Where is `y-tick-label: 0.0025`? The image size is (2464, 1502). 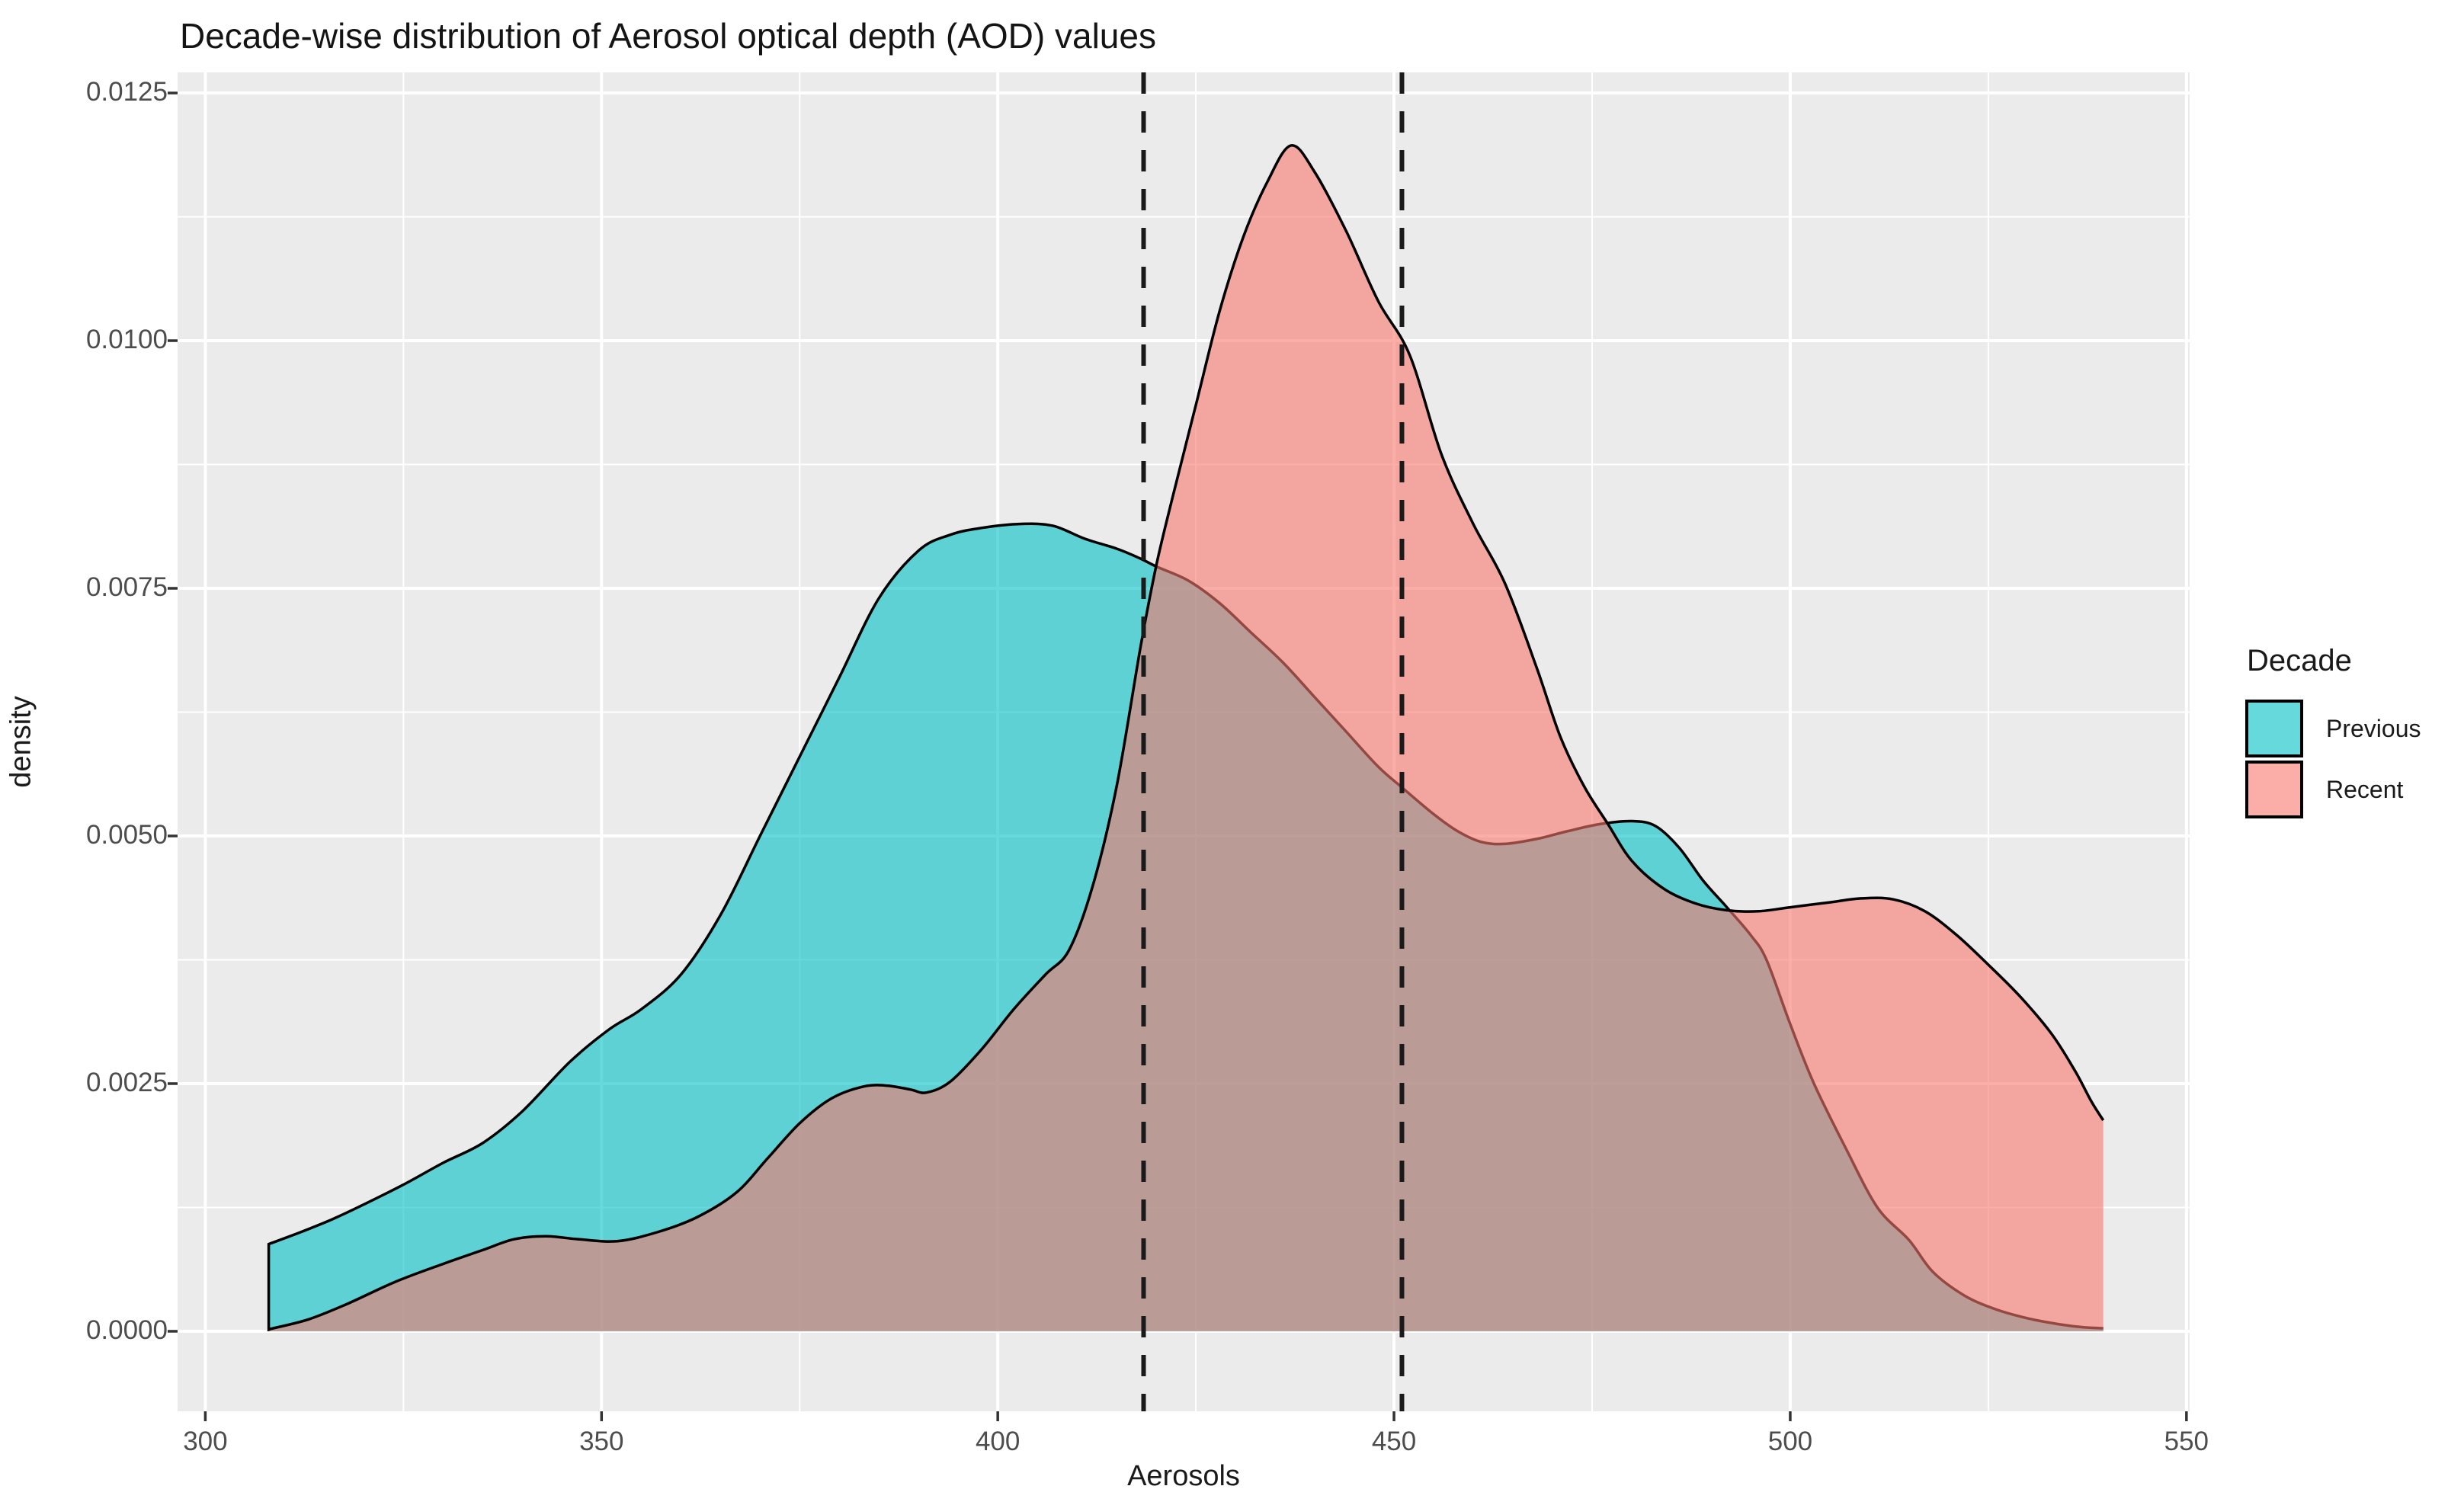 y-tick-label: 0.0025 is located at coordinates (126, 1082).